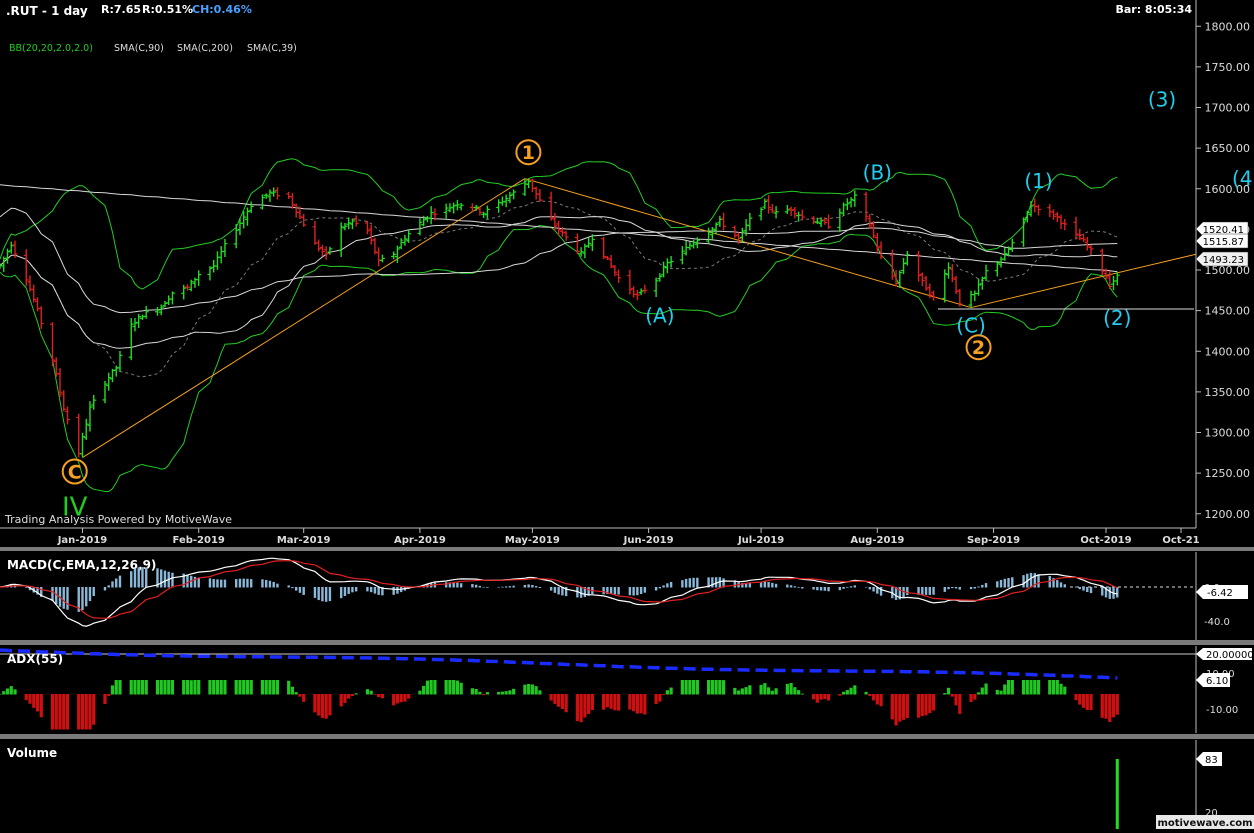 This screenshot has height=833, width=1254. I want to click on volume-bar, so click(1117, 794).